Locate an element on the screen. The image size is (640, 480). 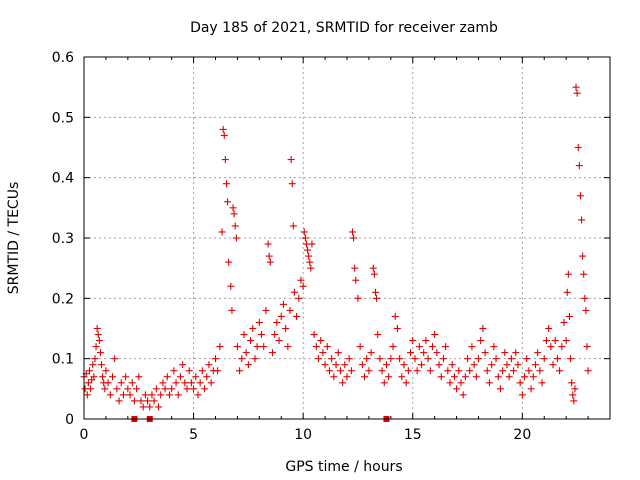
y-tick-label: 0 is located at coordinates (69, 420).